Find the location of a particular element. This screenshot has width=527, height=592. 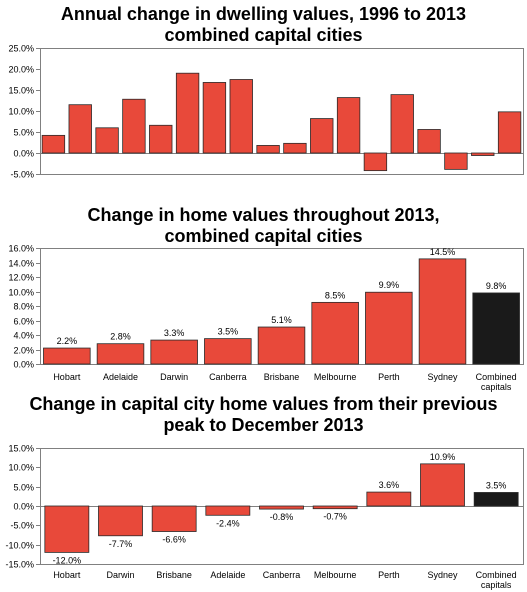

home2013-ytick-label: 10.0% is located at coordinates (21, 293).